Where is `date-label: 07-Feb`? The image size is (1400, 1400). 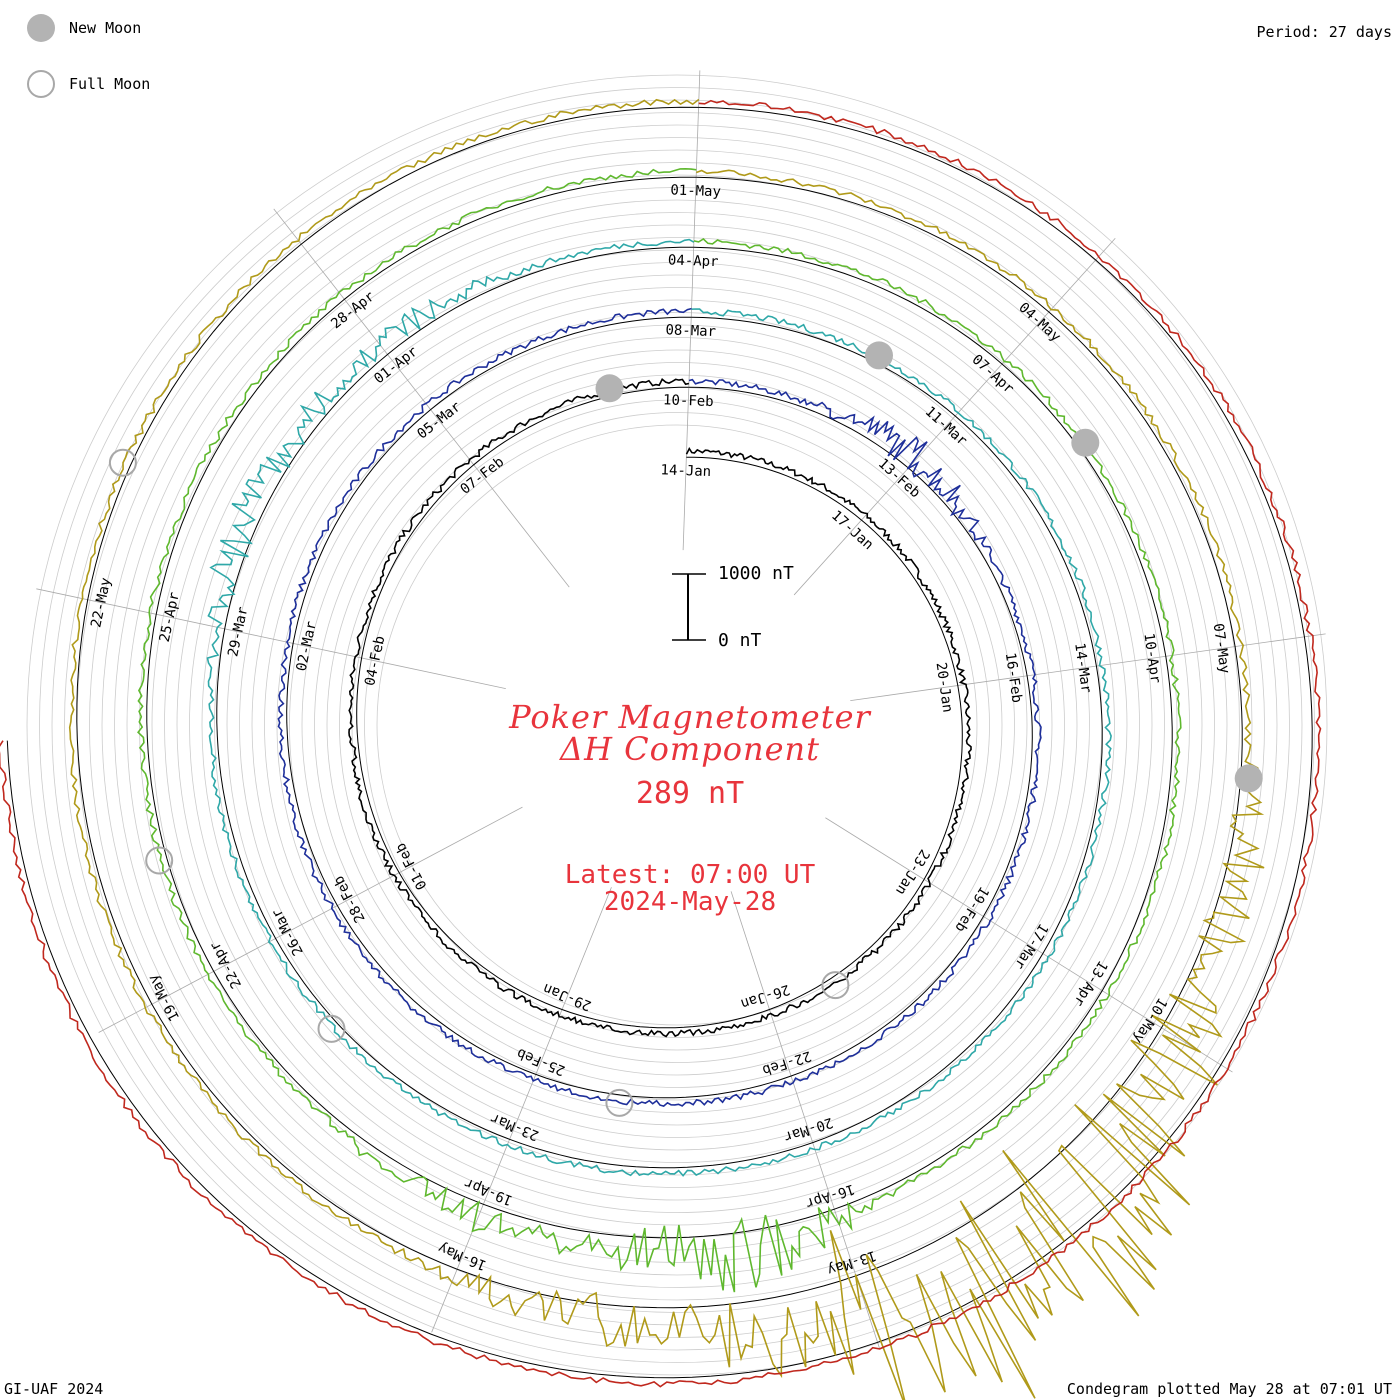 date-label: 07-Feb is located at coordinates (482, 476).